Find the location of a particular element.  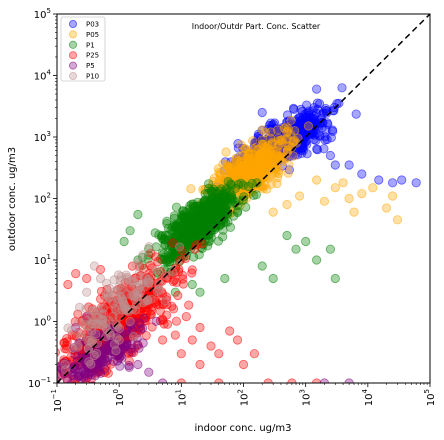

legend-label: P25 is located at coordinates (92, 56).